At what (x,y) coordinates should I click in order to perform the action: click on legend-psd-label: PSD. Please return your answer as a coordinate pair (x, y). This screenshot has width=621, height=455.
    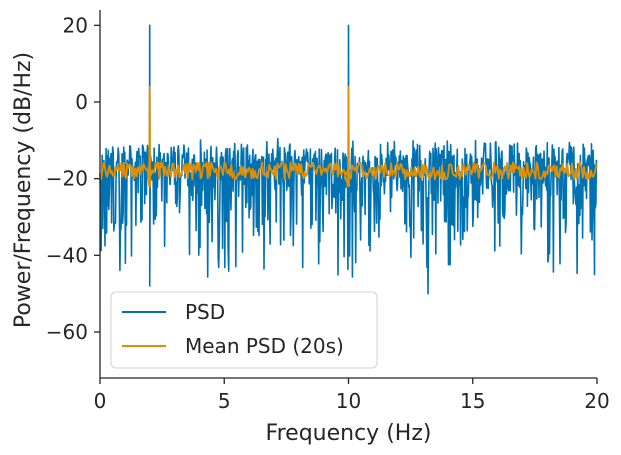
    Looking at the image, I should click on (205, 312).